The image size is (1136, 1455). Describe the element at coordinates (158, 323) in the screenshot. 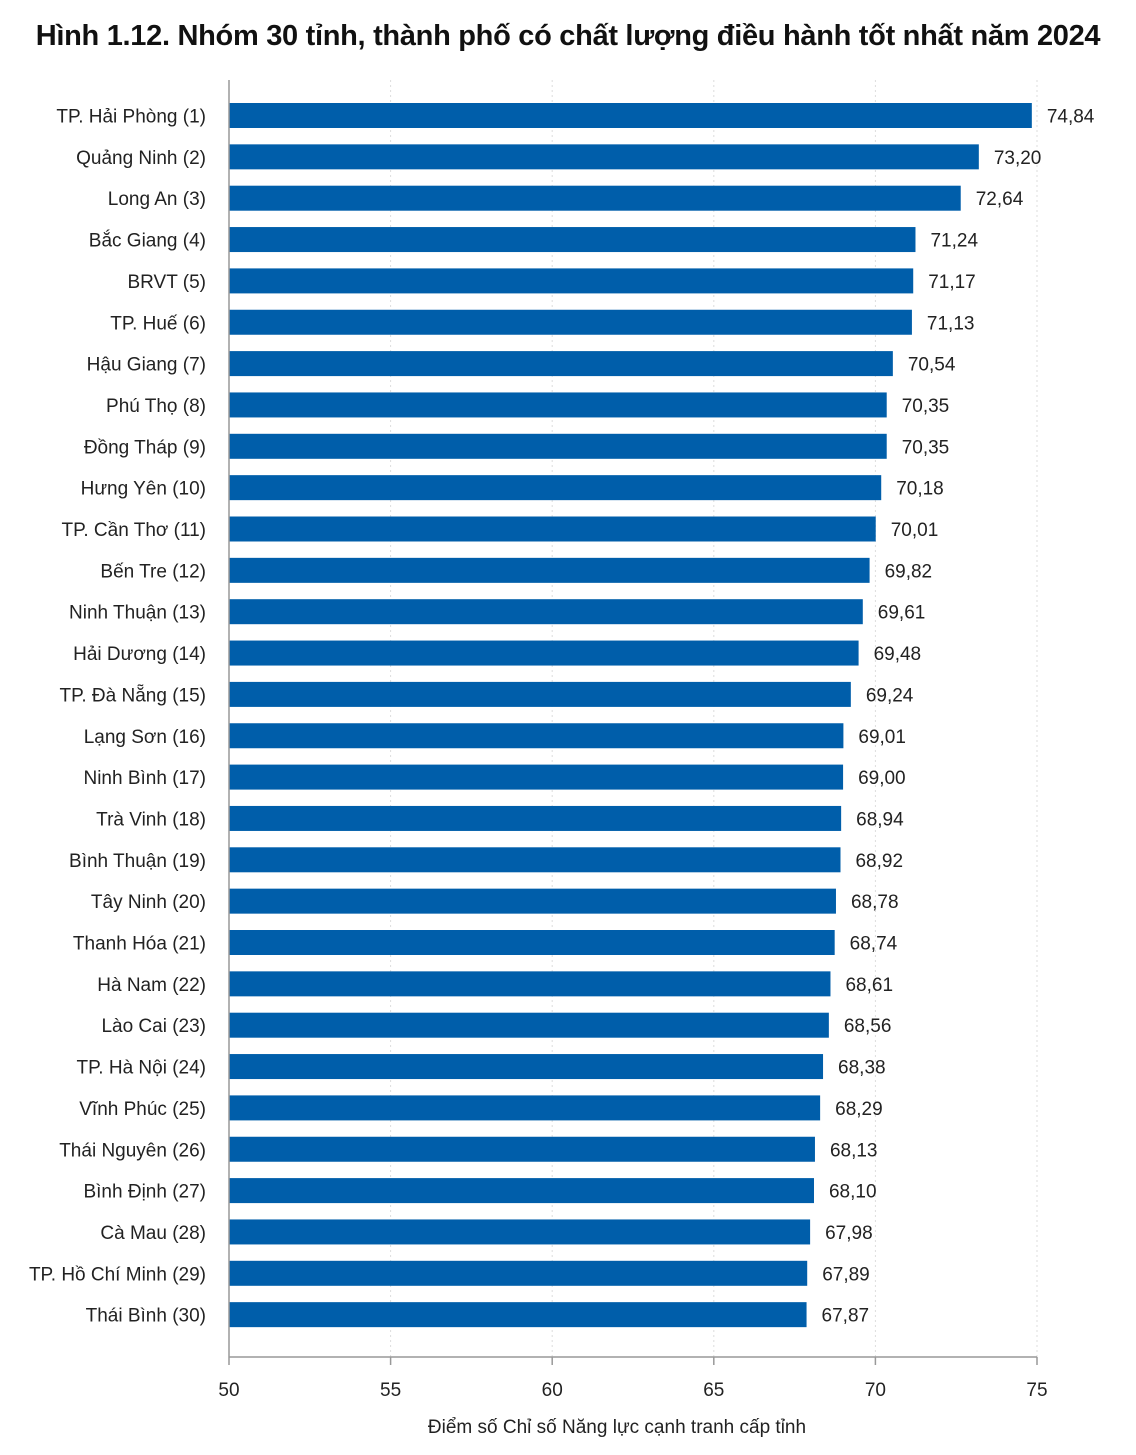

I see `category-label: TP. Huế (6)` at that location.